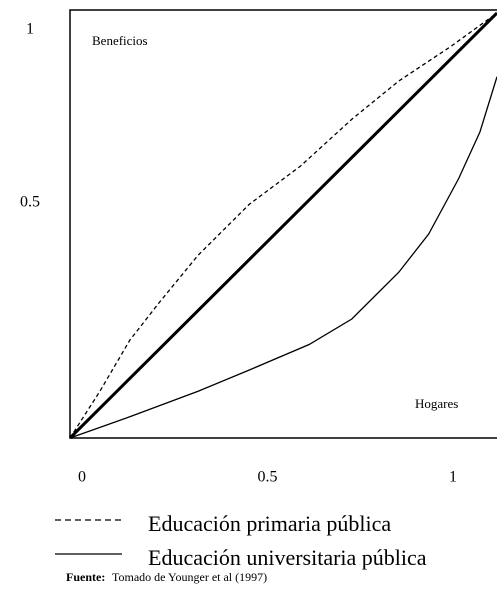  Describe the element at coordinates (269, 523) in the screenshot. I see `legend-label: Educación primaria pública` at that location.